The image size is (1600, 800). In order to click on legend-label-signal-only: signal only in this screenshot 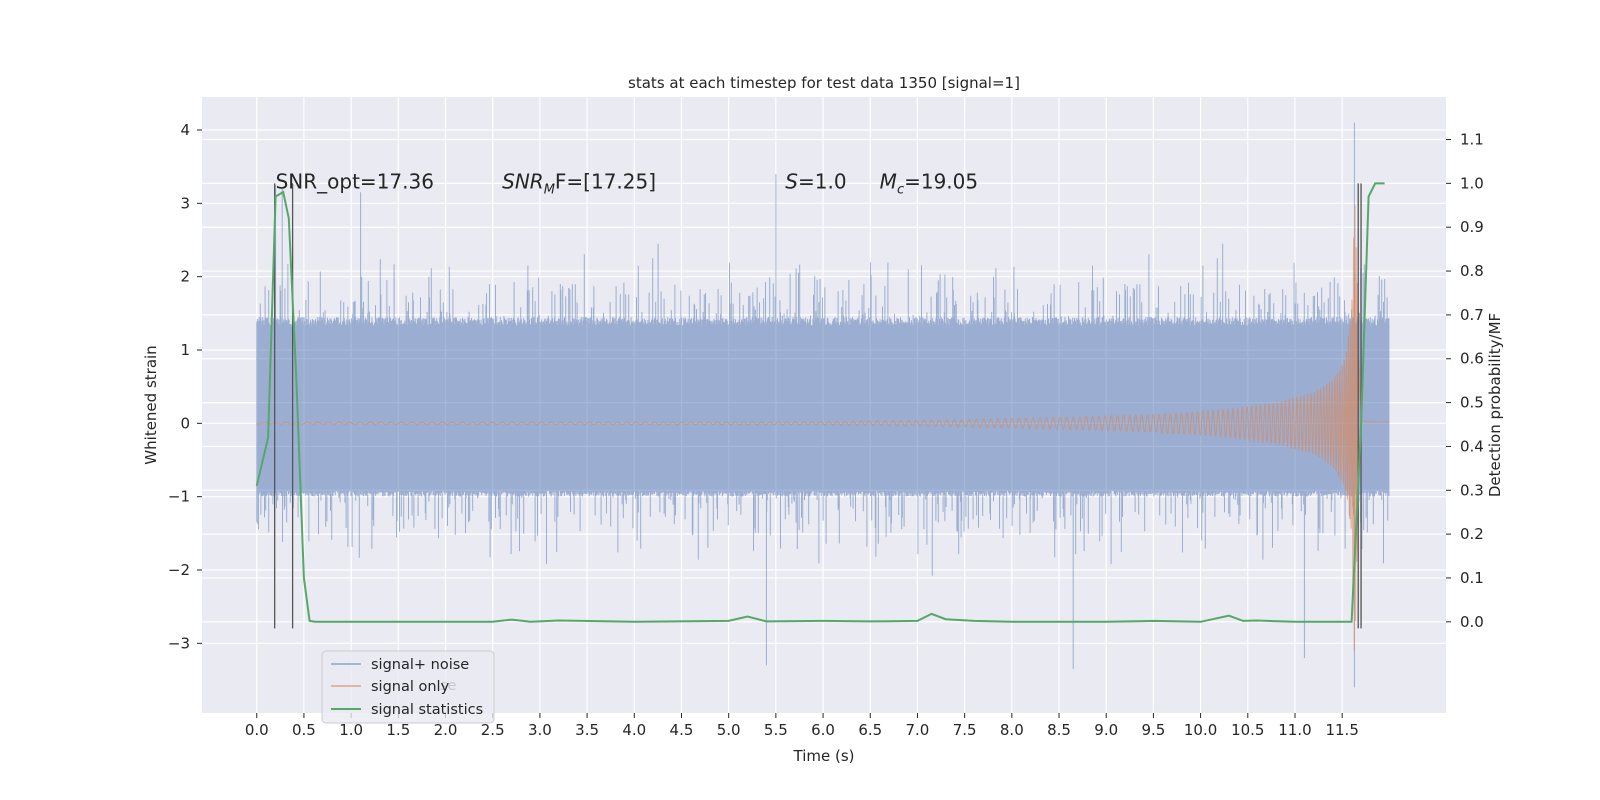, I will do `click(410, 687)`.